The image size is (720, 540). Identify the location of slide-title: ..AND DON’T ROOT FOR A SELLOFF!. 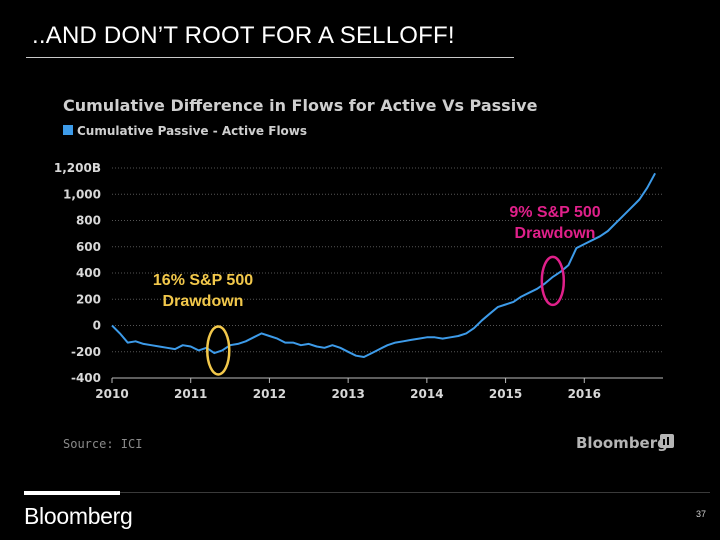
(243, 35).